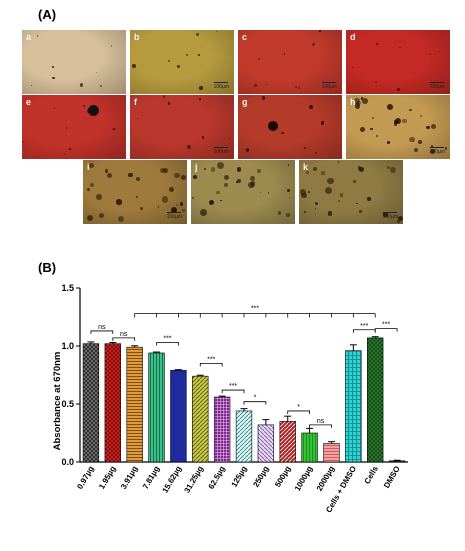 The width and height of the screenshot is (465, 551). Describe the element at coordinates (74, 62) in the screenshot. I see `micrograph-a: a` at that location.